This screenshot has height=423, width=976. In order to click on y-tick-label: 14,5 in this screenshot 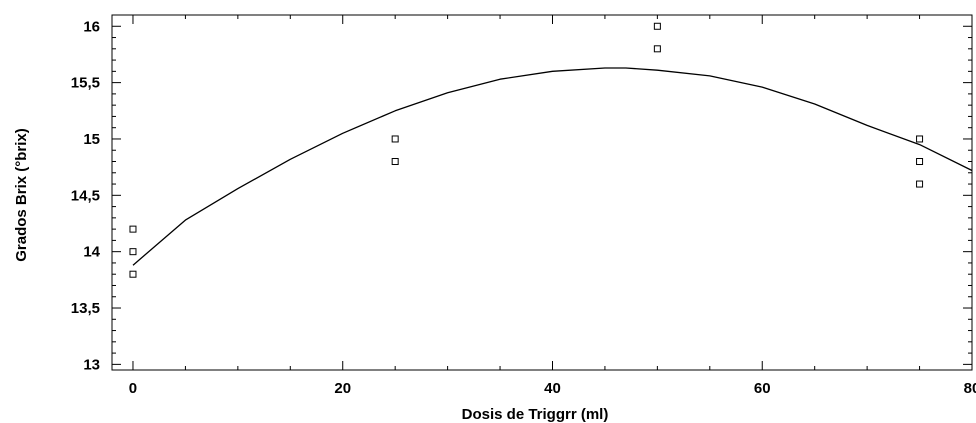, I will do `click(85, 195)`.